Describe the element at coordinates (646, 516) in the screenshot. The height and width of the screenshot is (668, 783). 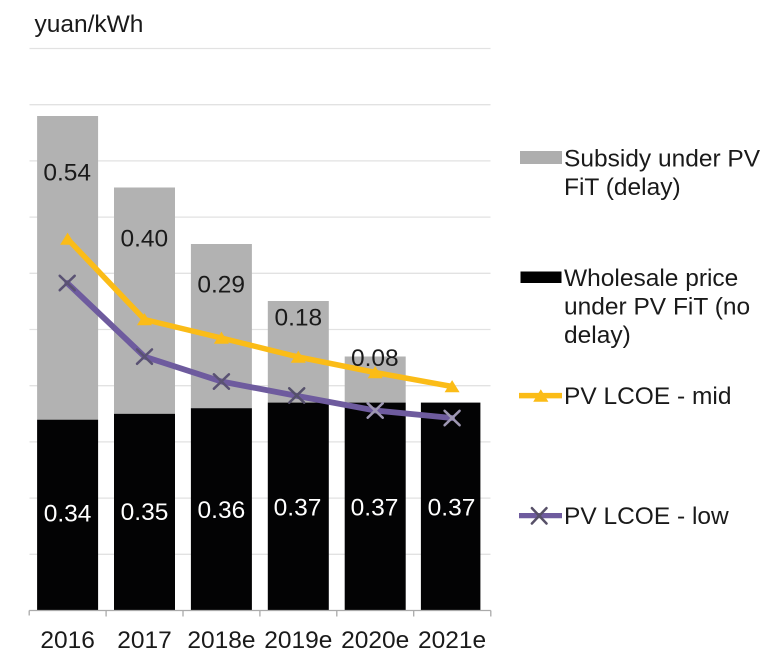
I see `svg-text: PV LCOE - low` at that location.